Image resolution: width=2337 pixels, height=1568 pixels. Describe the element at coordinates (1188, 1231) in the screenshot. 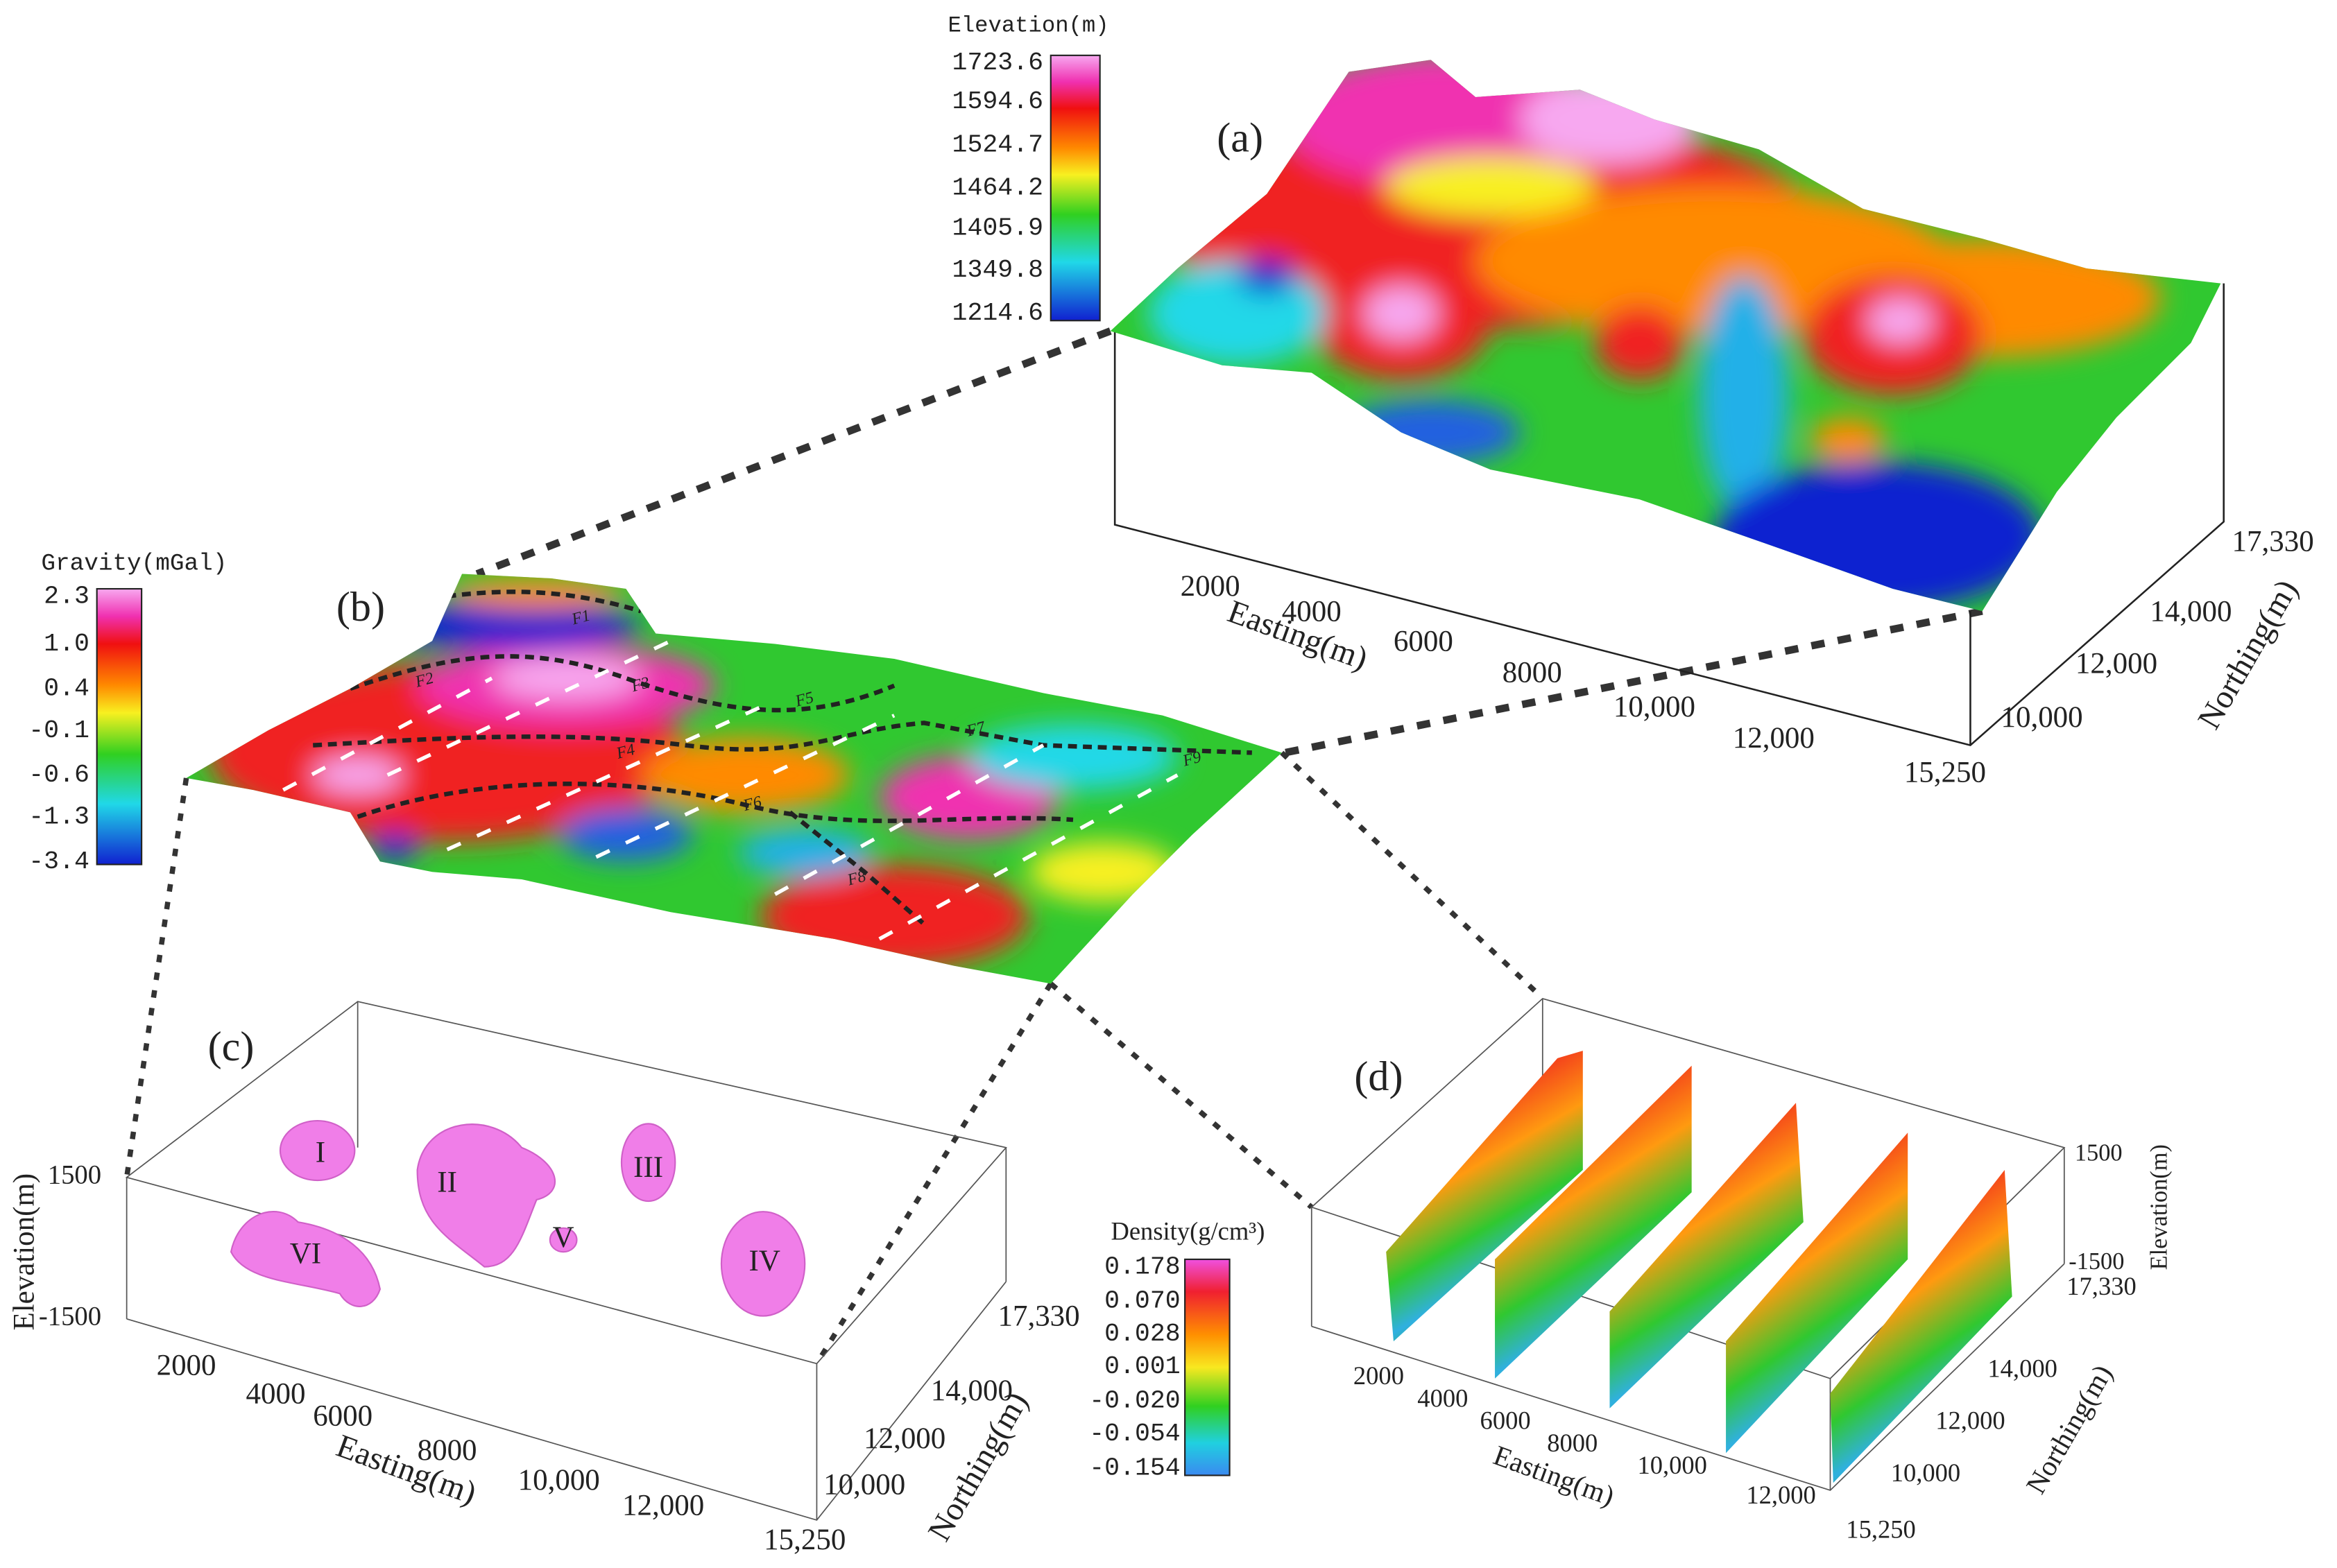

I see `colorbar-title: Density(g/cm³)` at that location.